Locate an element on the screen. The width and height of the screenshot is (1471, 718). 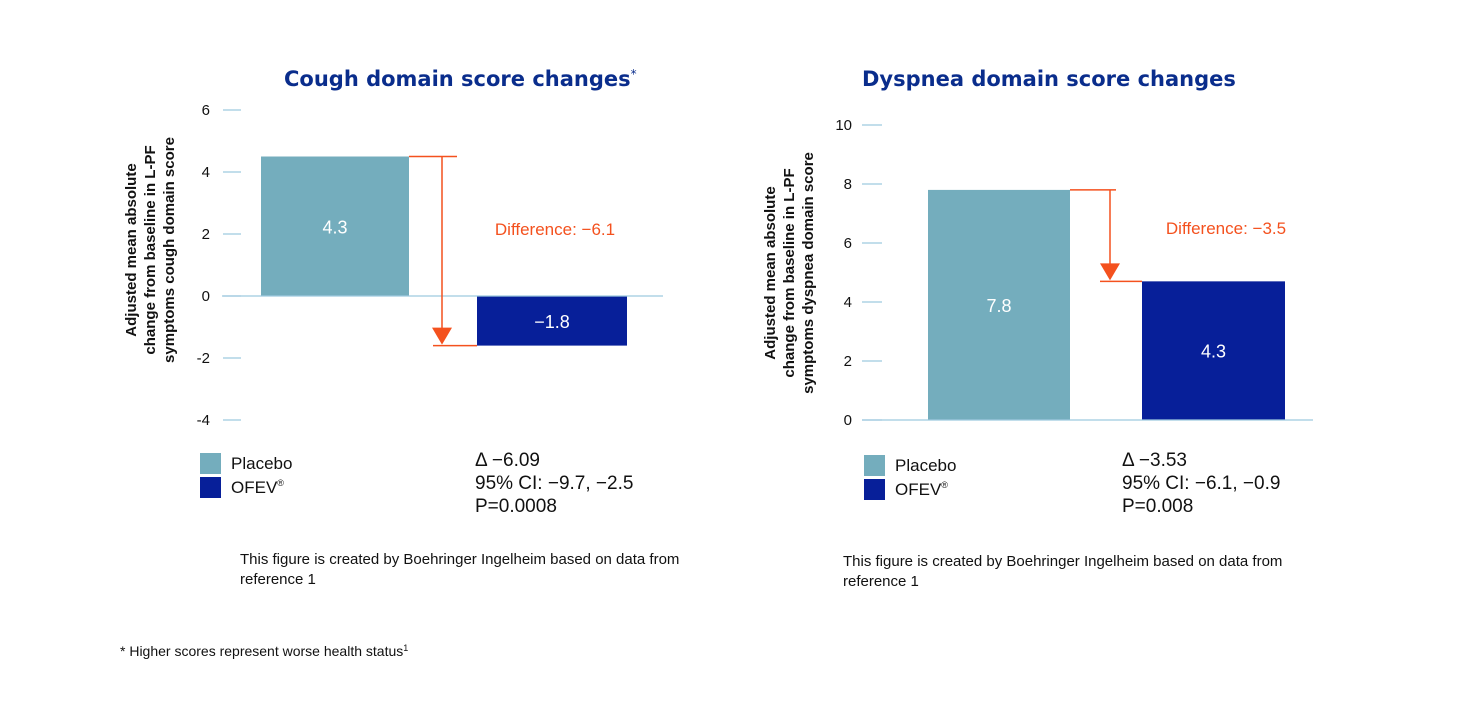
dyspnea-bar-placebo is located at coordinates (999, 304).